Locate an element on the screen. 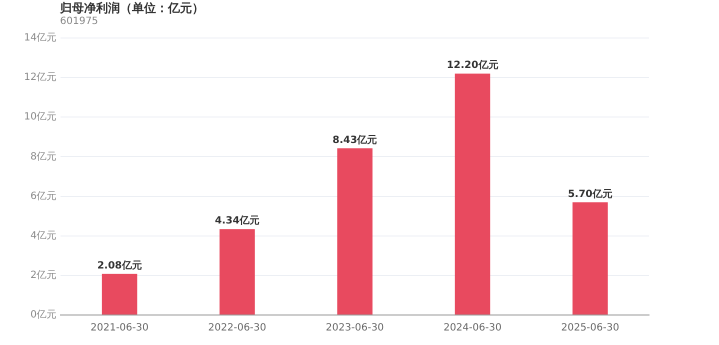  x-tick-label: 2025-06-30 is located at coordinates (590, 328).